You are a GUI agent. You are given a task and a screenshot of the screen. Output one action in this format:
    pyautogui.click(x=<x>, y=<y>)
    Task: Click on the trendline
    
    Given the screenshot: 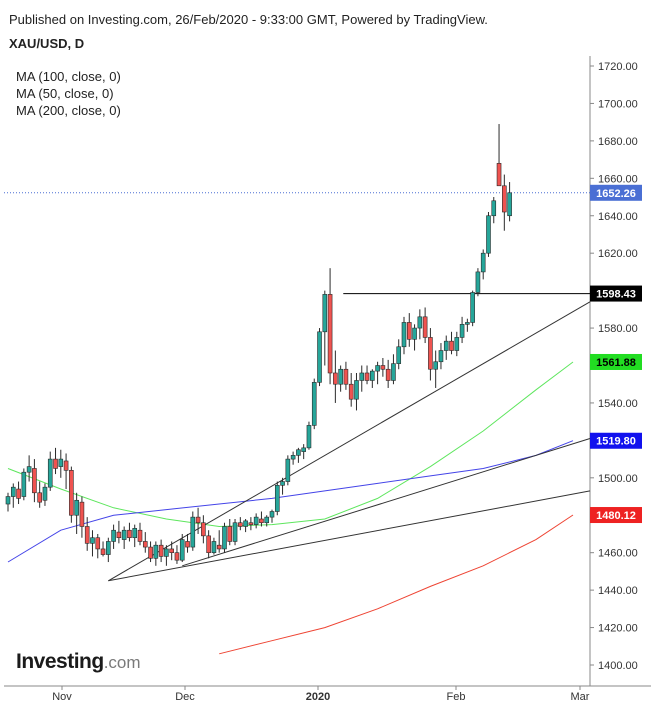 What is the action you would take?
    pyautogui.click(x=349, y=536)
    